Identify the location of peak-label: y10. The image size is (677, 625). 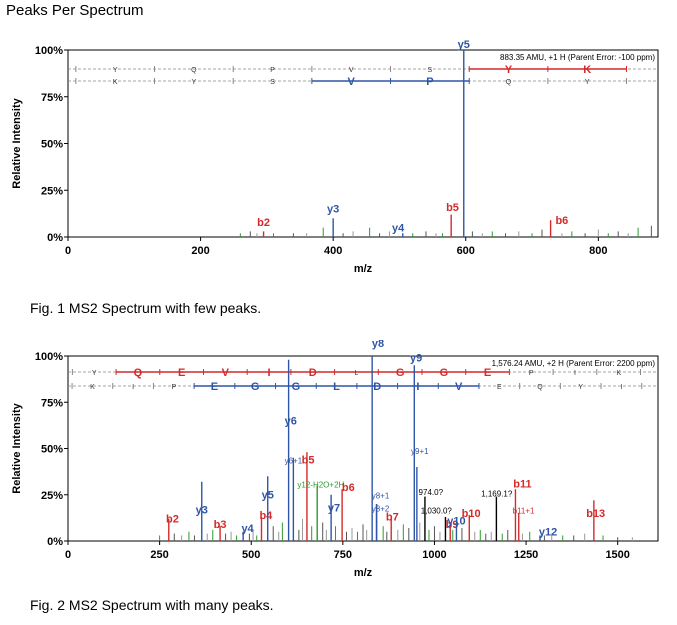
(456, 521).